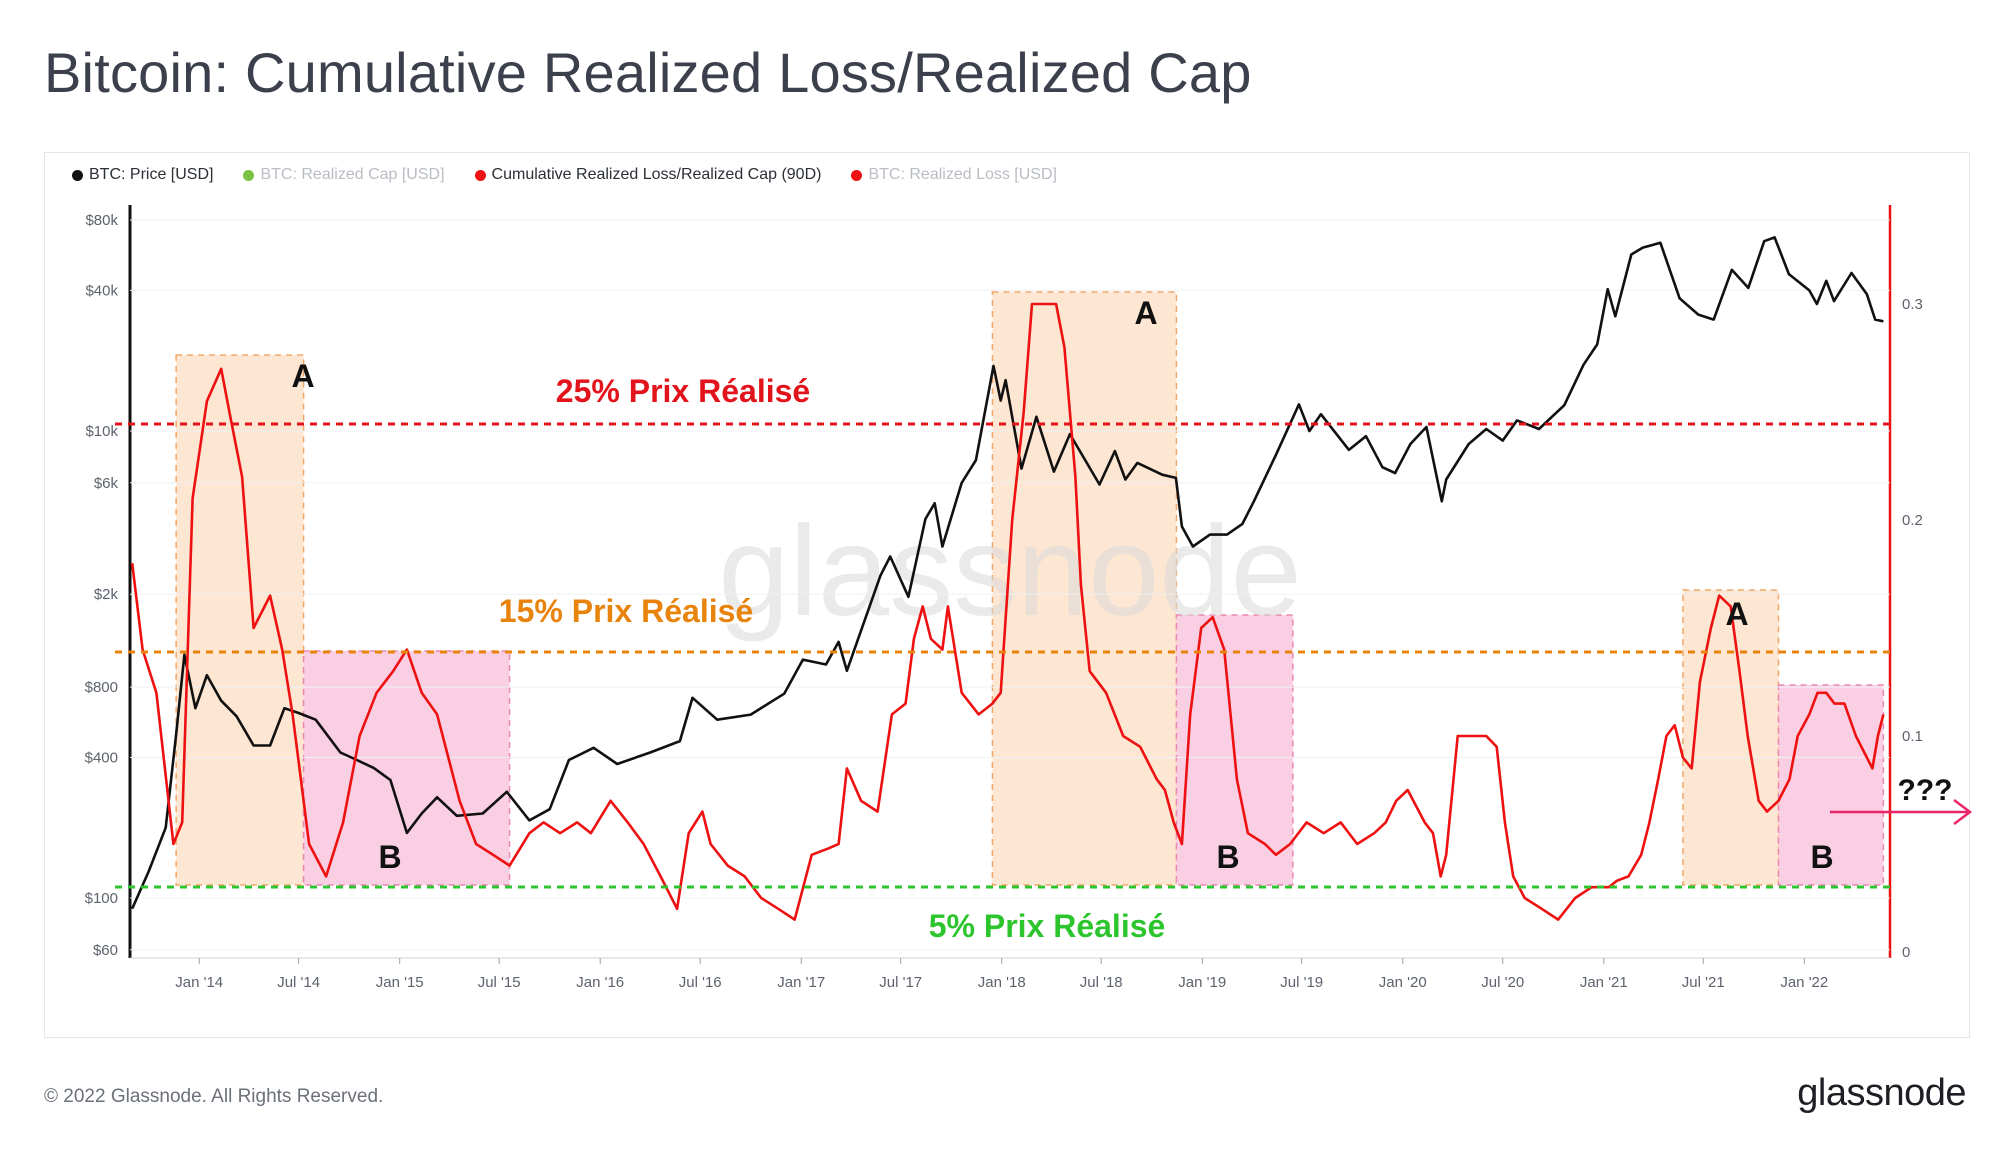 This screenshot has height=1152, width=2000. Describe the element at coordinates (101, 220) in the screenshot. I see `left-tick-label: $80k` at that location.